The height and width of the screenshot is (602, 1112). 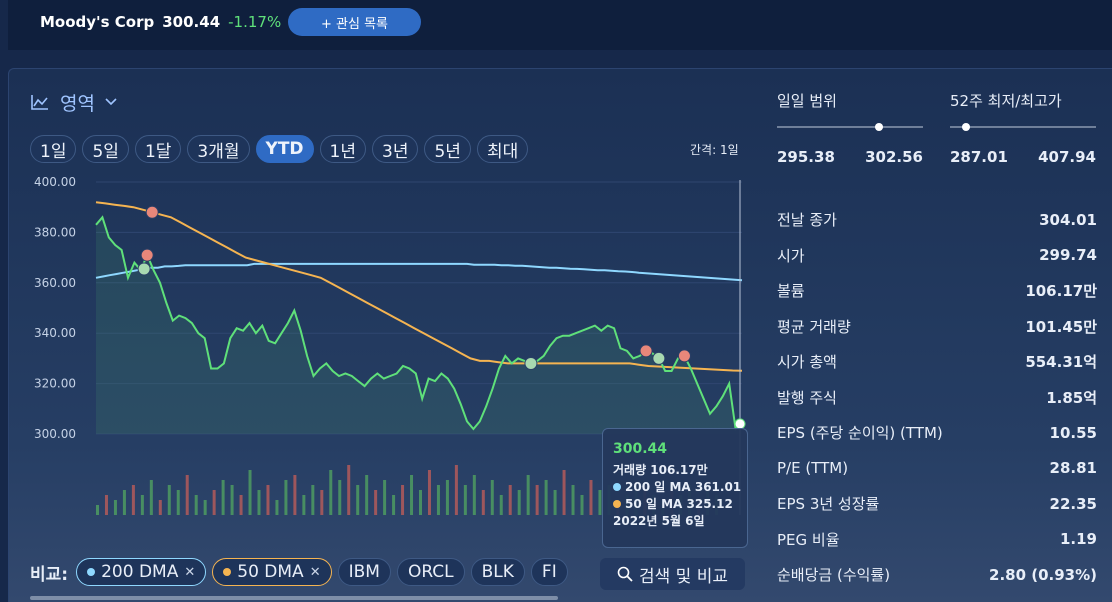 What do you see at coordinates (447, 149) in the screenshot?
I see `range-button: 5년` at bounding box center [447, 149].